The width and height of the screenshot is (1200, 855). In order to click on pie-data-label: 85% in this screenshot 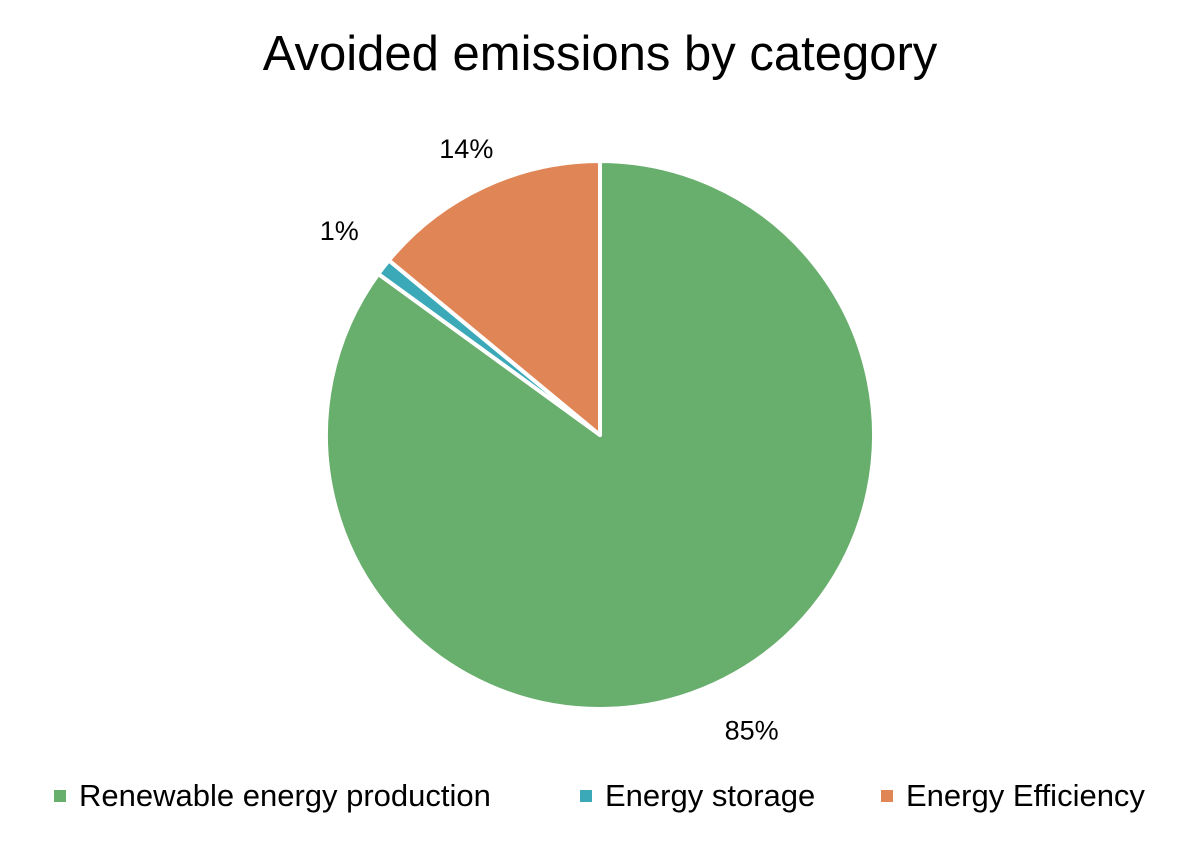, I will do `click(752, 731)`.